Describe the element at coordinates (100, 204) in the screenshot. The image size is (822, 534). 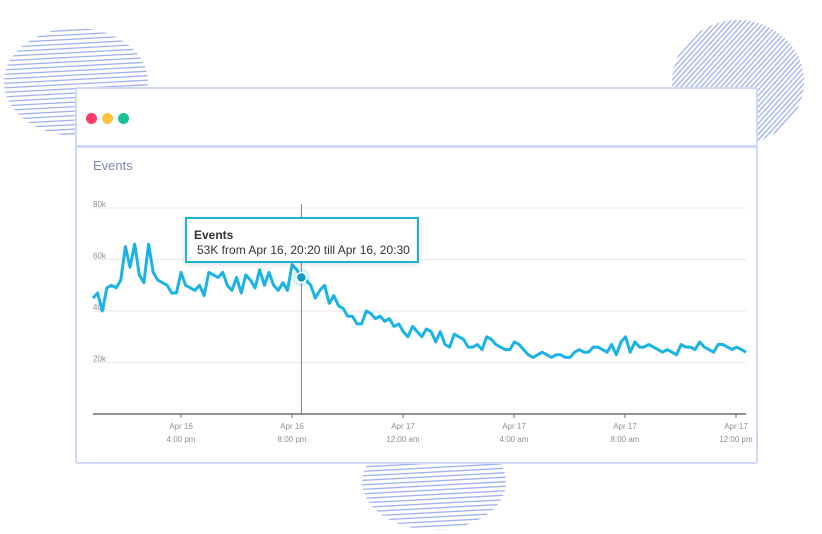
I see `y-tick-label: 80k` at that location.